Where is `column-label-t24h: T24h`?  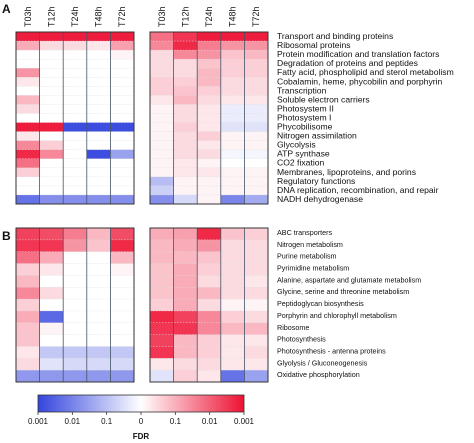 column-label-t24h: T24h is located at coordinates (75, 16).